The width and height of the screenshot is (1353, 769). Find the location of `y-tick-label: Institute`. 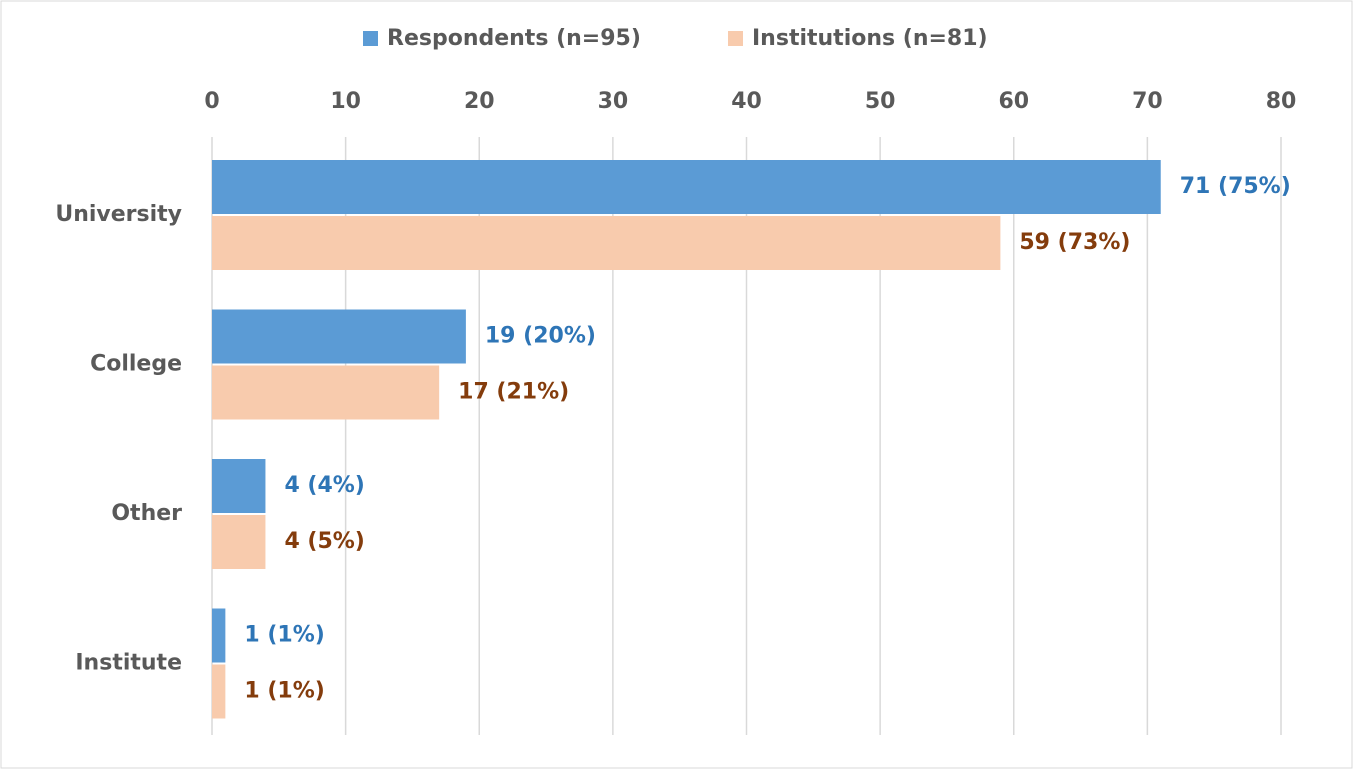

y-tick-label: Institute is located at coordinates (128, 663).